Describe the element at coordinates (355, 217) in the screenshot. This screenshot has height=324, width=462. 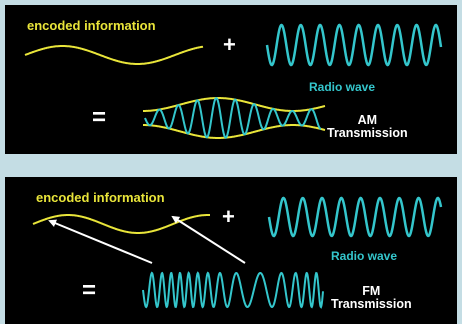
I see `fm-radio-carrier-wave` at that location.